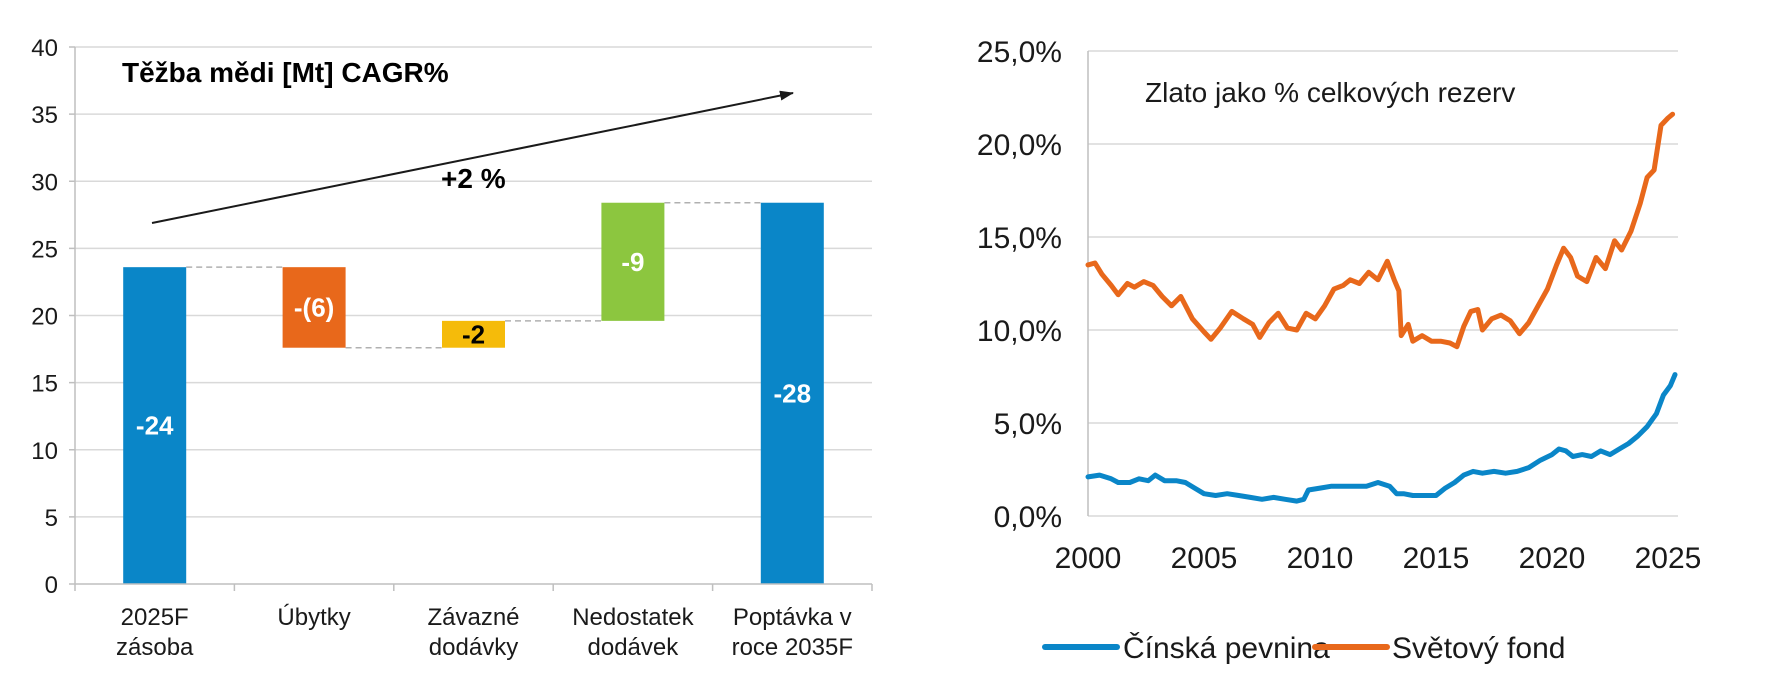  Describe the element at coordinates (44, 48) in the screenshot. I see `left-y-tick-label: 40` at that location.